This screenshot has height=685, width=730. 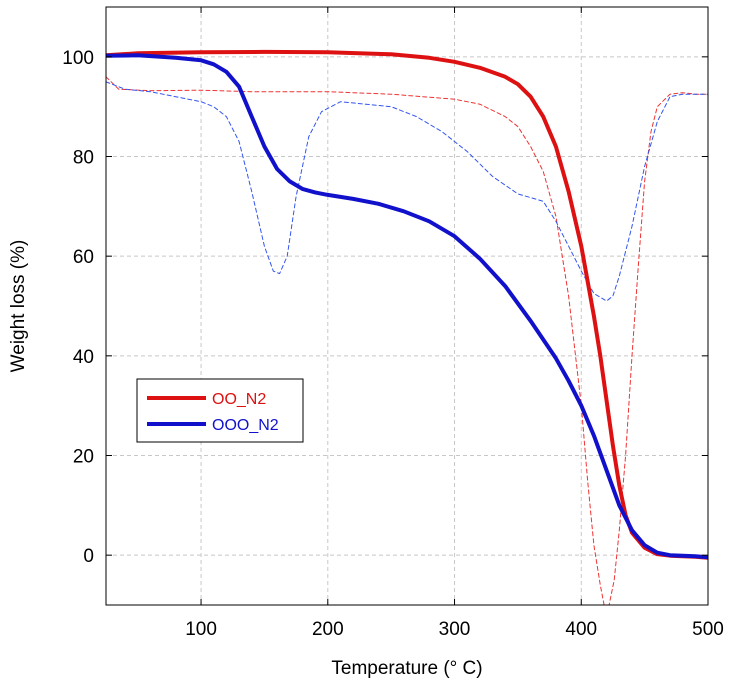 I want to click on x-axis-title: Temperature (° C), so click(x=406, y=668).